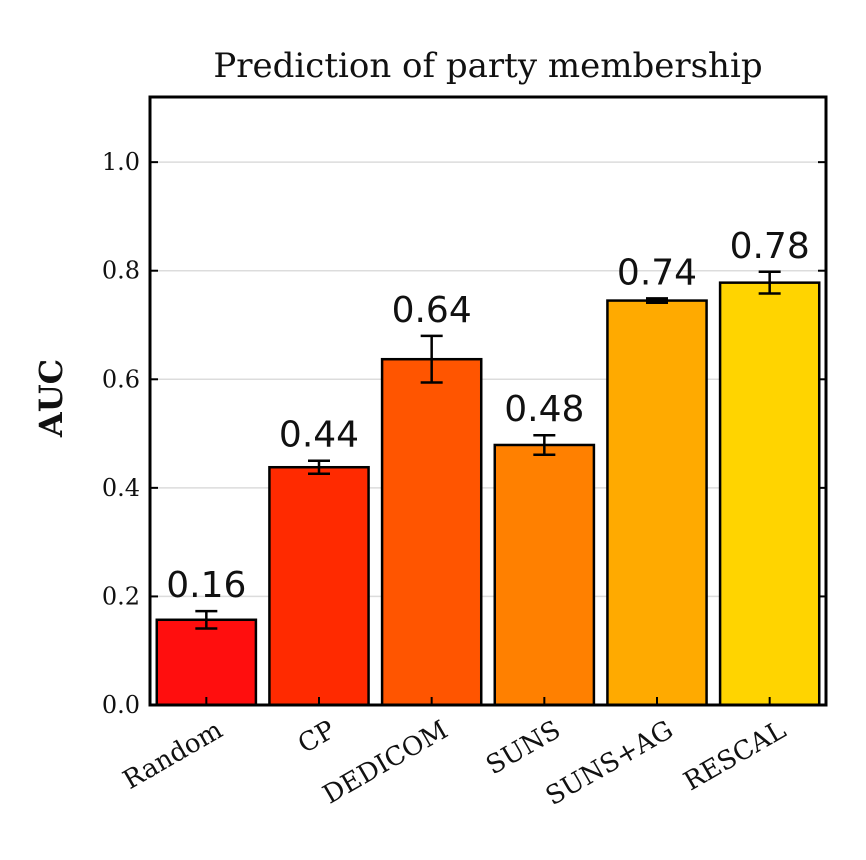 This screenshot has width=866, height=860. What do you see at coordinates (121, 162) in the screenshot?
I see `y-tick-label: 1.0` at bounding box center [121, 162].